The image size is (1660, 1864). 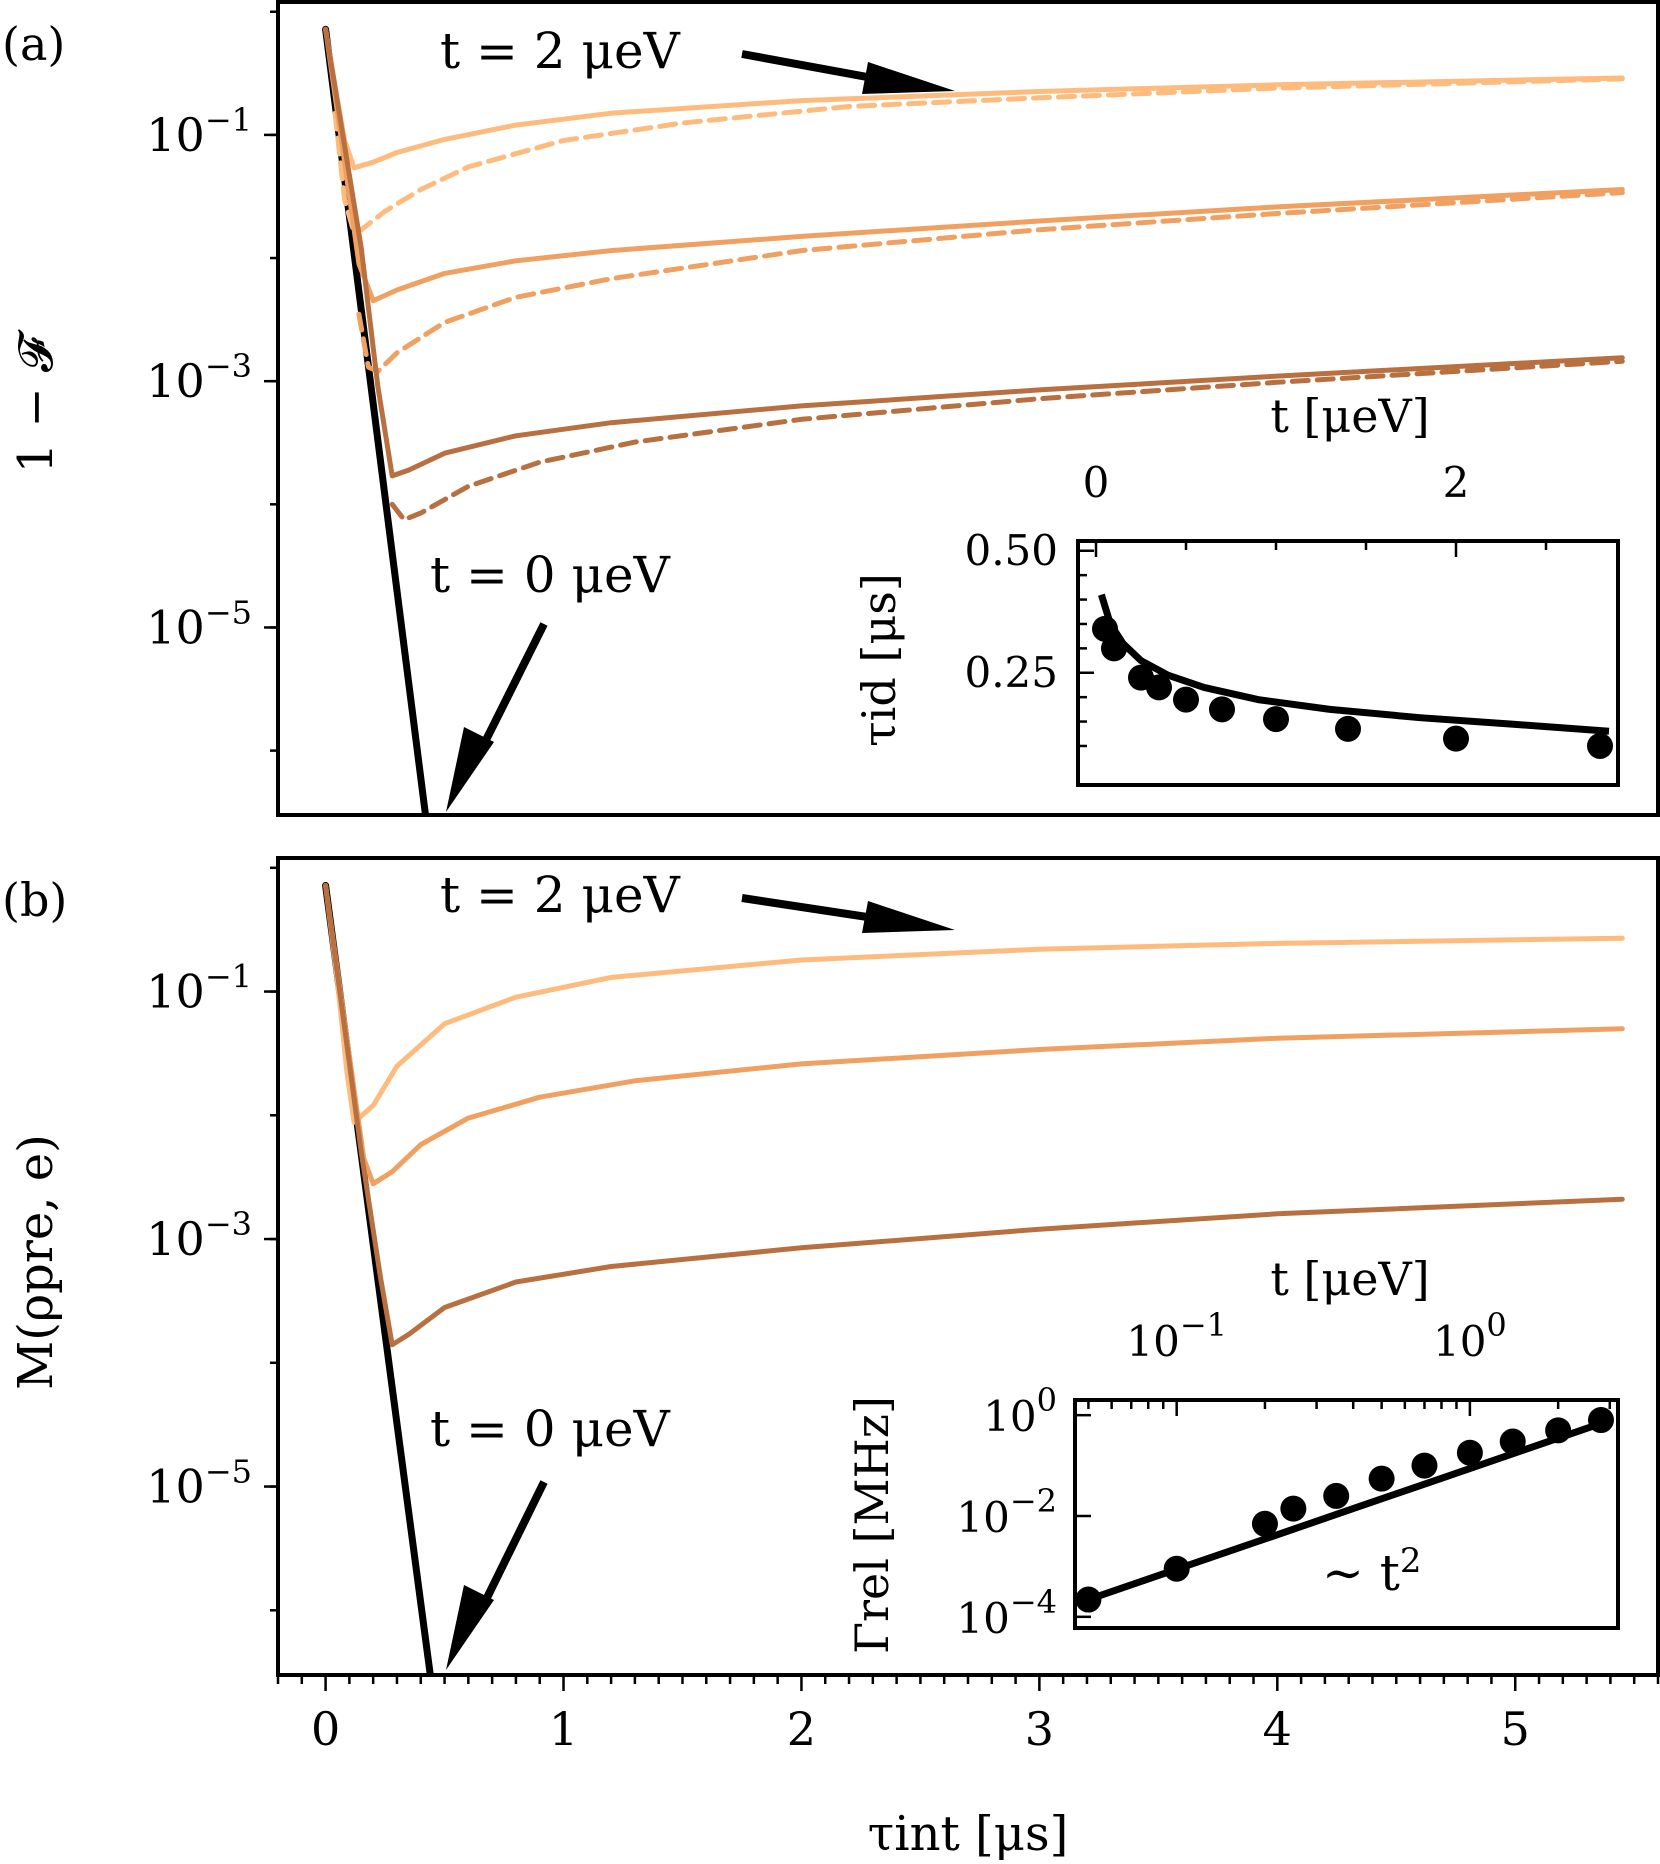 What do you see at coordinates (550, 1429) in the screenshot?
I see `panel-b-annotation-t0: t = 0 μeV` at bounding box center [550, 1429].